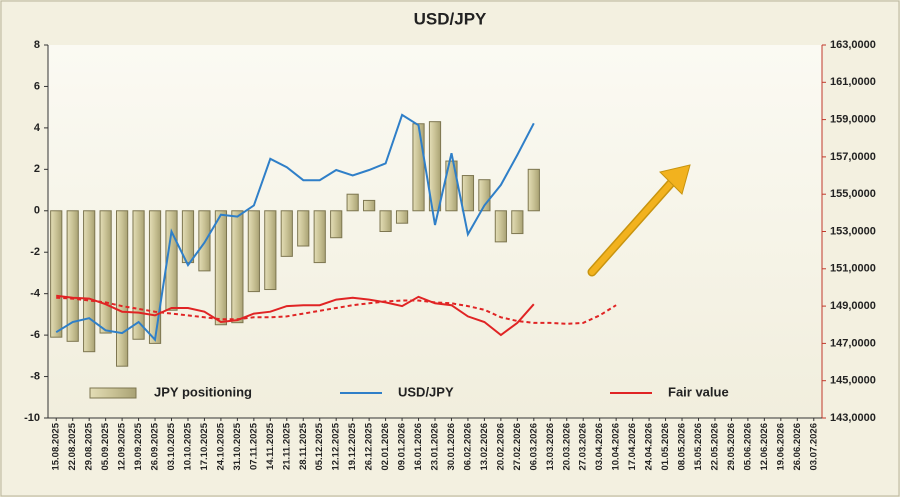  What do you see at coordinates (122, 446) in the screenshot?
I see `x-tick-label: 12.09.2025` at bounding box center [122, 446].